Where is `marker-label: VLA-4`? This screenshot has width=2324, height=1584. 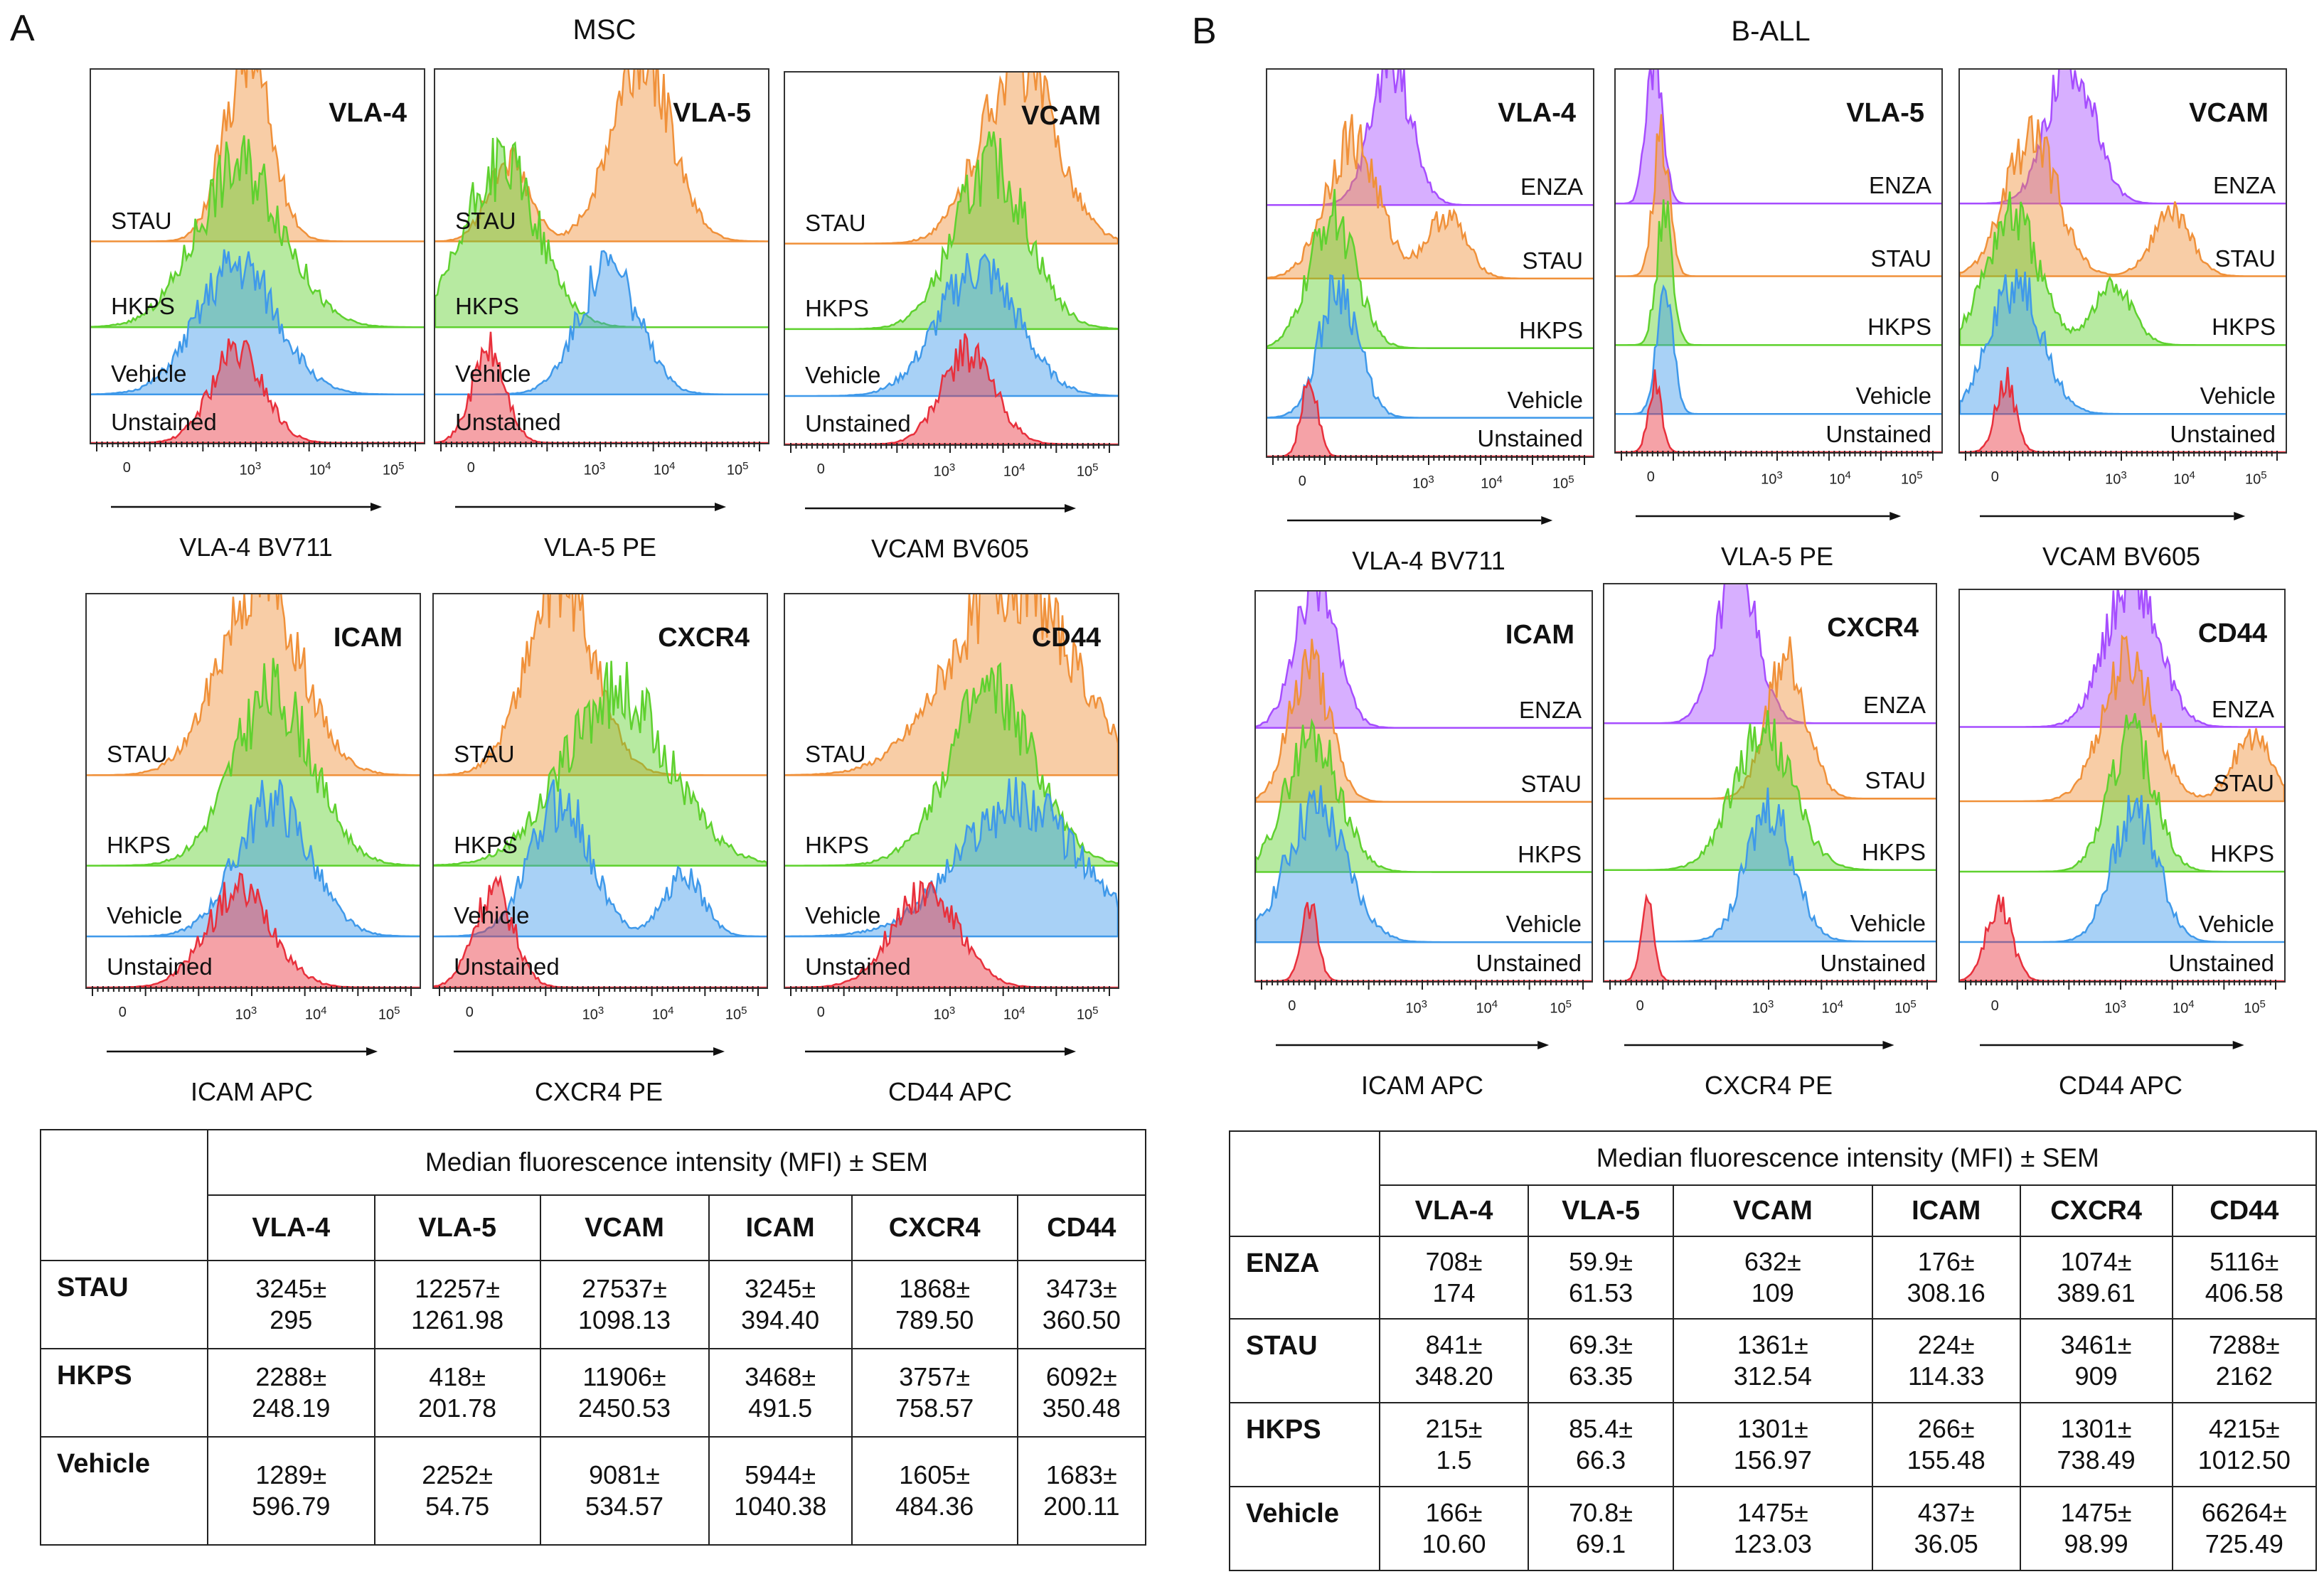
marker-label: VLA-4 is located at coordinates (368, 113).